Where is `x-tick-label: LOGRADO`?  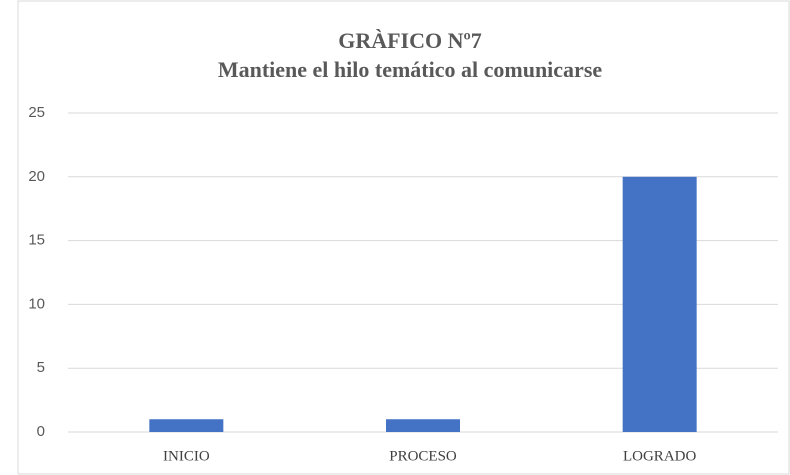
x-tick-label: LOGRADO is located at coordinates (659, 456).